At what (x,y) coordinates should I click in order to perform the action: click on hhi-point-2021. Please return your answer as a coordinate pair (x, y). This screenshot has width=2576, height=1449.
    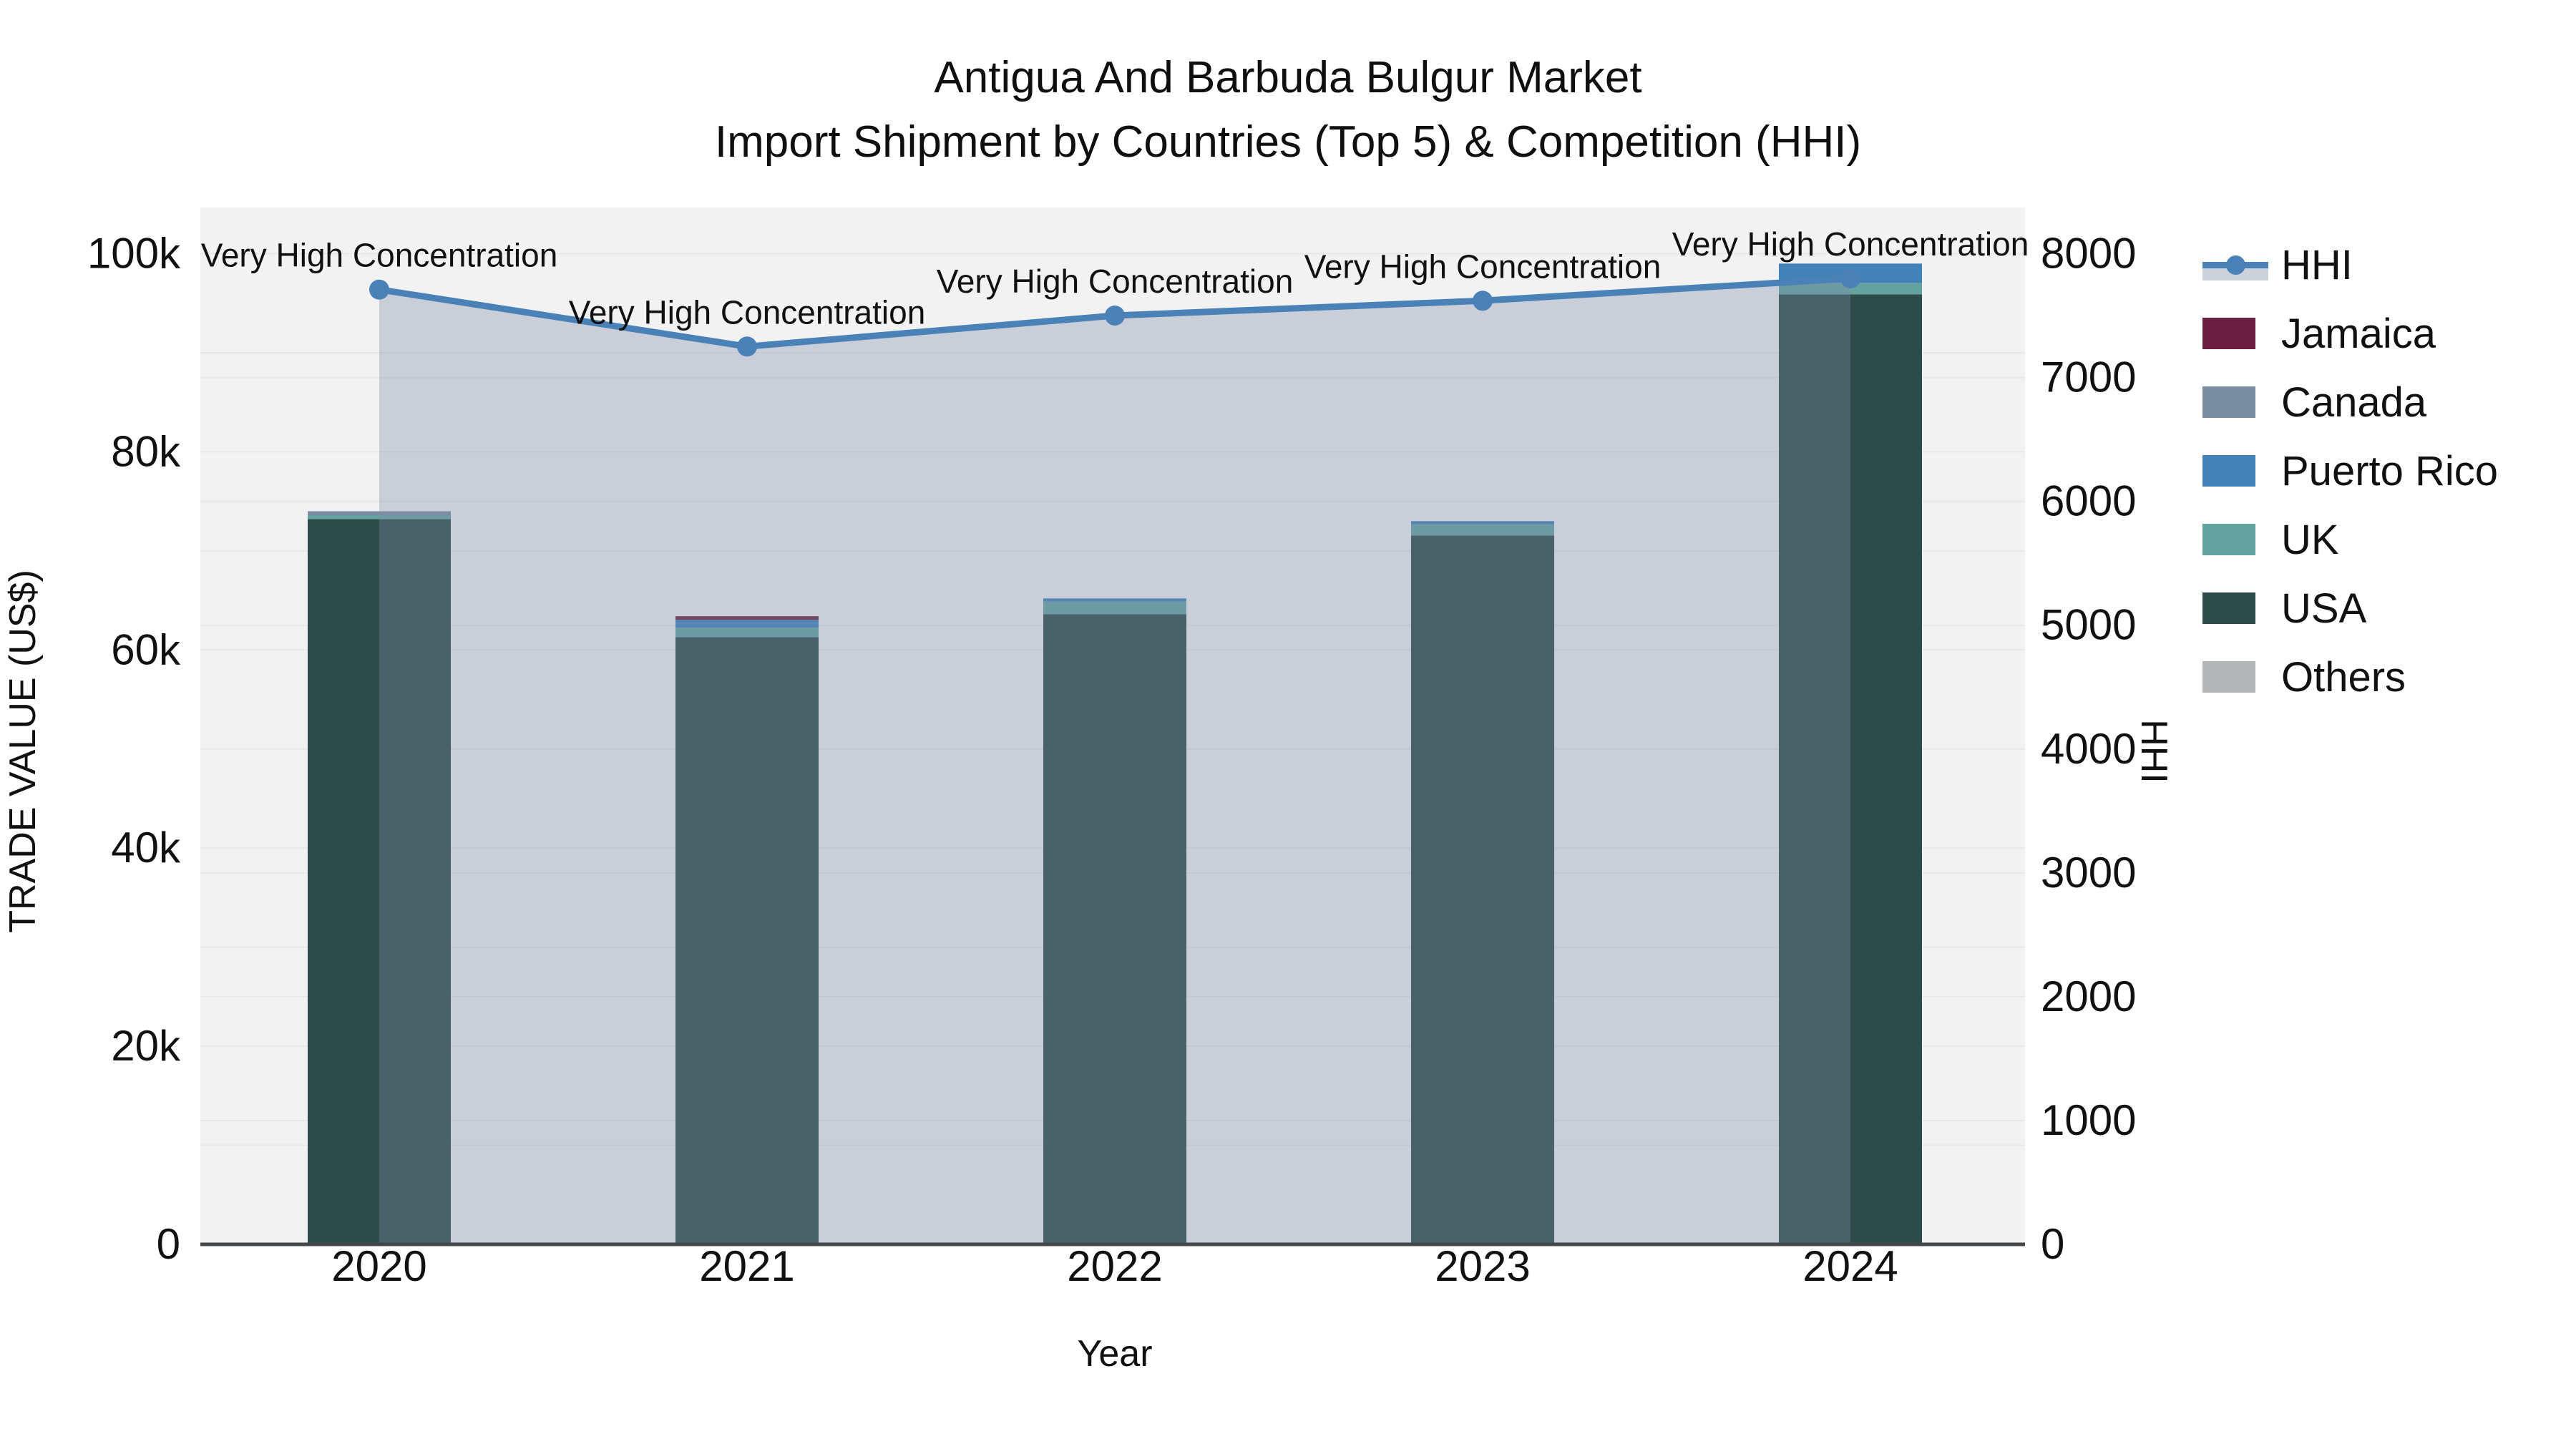
    Looking at the image, I should click on (747, 346).